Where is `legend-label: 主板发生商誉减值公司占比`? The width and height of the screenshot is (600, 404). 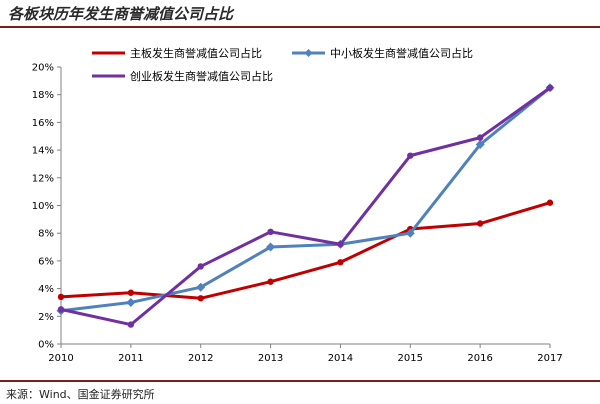
legend-label: 主板发生商誉减值公司占比 is located at coordinates (196, 53).